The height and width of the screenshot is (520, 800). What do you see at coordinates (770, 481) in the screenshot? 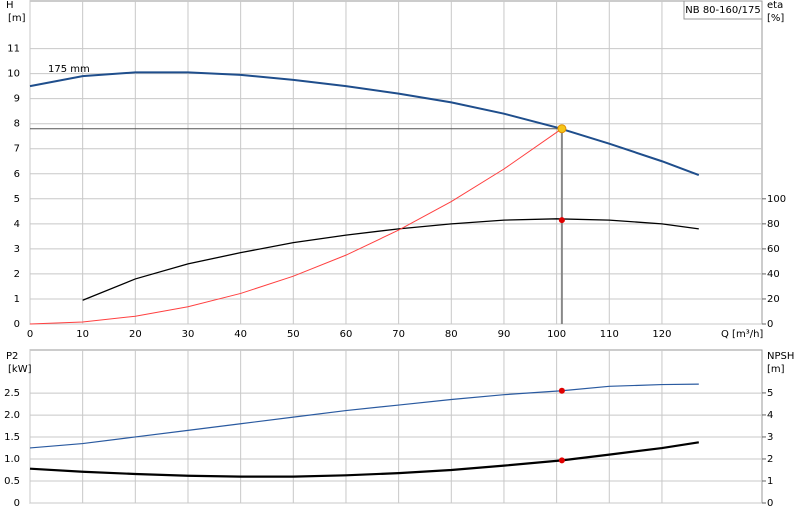
I see `y2-tick-label: 1` at bounding box center [770, 481].